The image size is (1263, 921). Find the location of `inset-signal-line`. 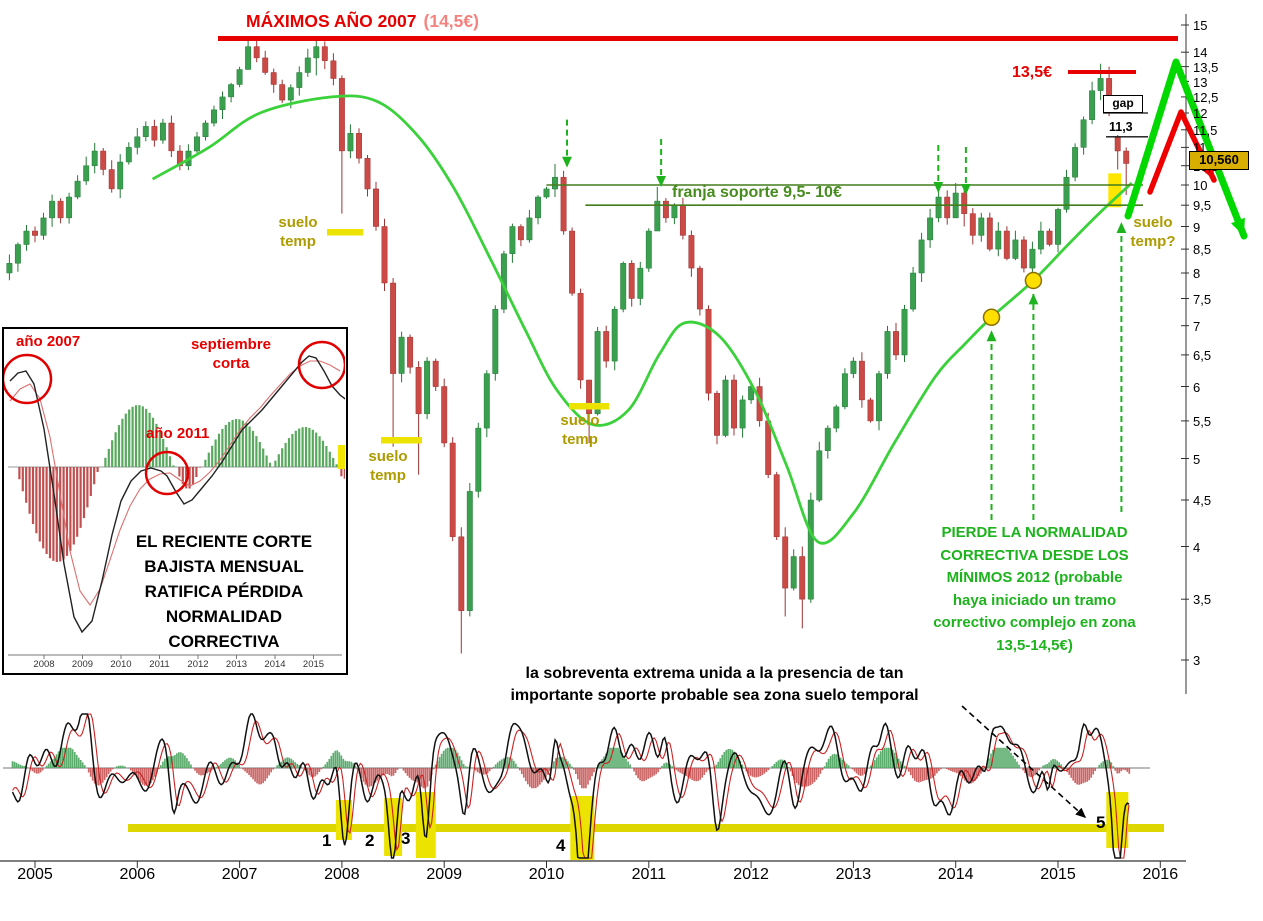

inset-signal-line is located at coordinates (175, 483).